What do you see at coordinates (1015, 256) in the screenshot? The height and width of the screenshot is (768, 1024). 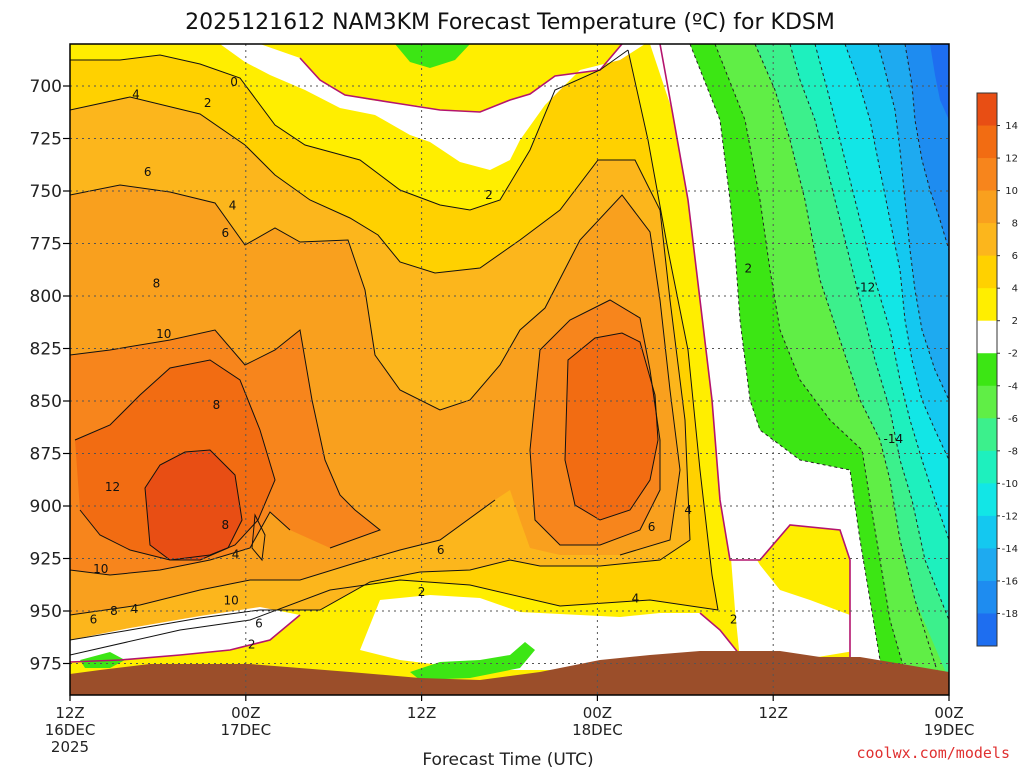 I see `colorbar-label: 6` at bounding box center [1015, 256].